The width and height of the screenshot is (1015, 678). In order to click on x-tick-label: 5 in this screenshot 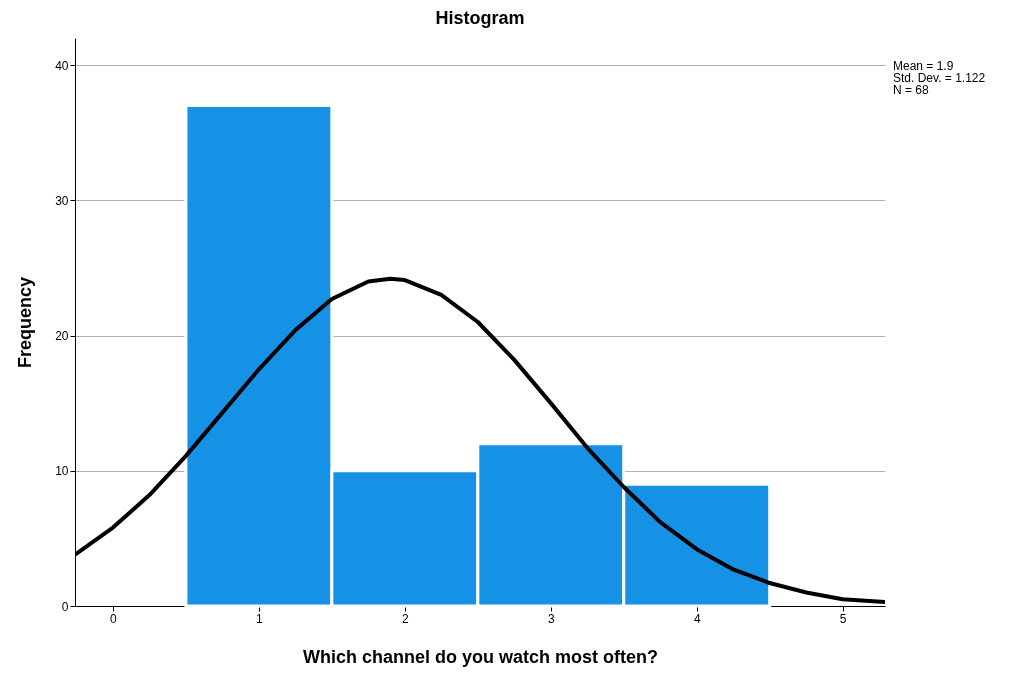, I will do `click(843, 618)`.